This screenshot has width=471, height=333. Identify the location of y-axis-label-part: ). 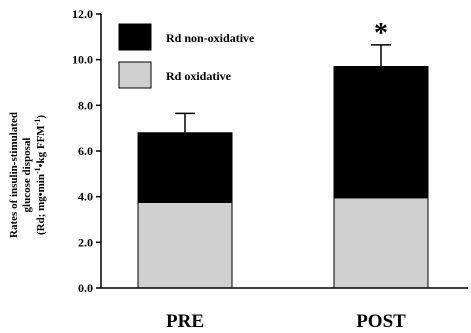
(41, 117).